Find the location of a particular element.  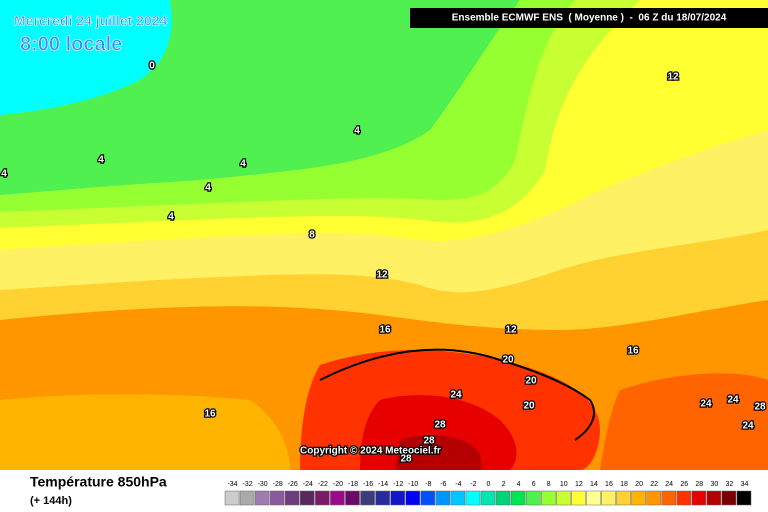

legend-label: -12 is located at coordinates (398, 484).